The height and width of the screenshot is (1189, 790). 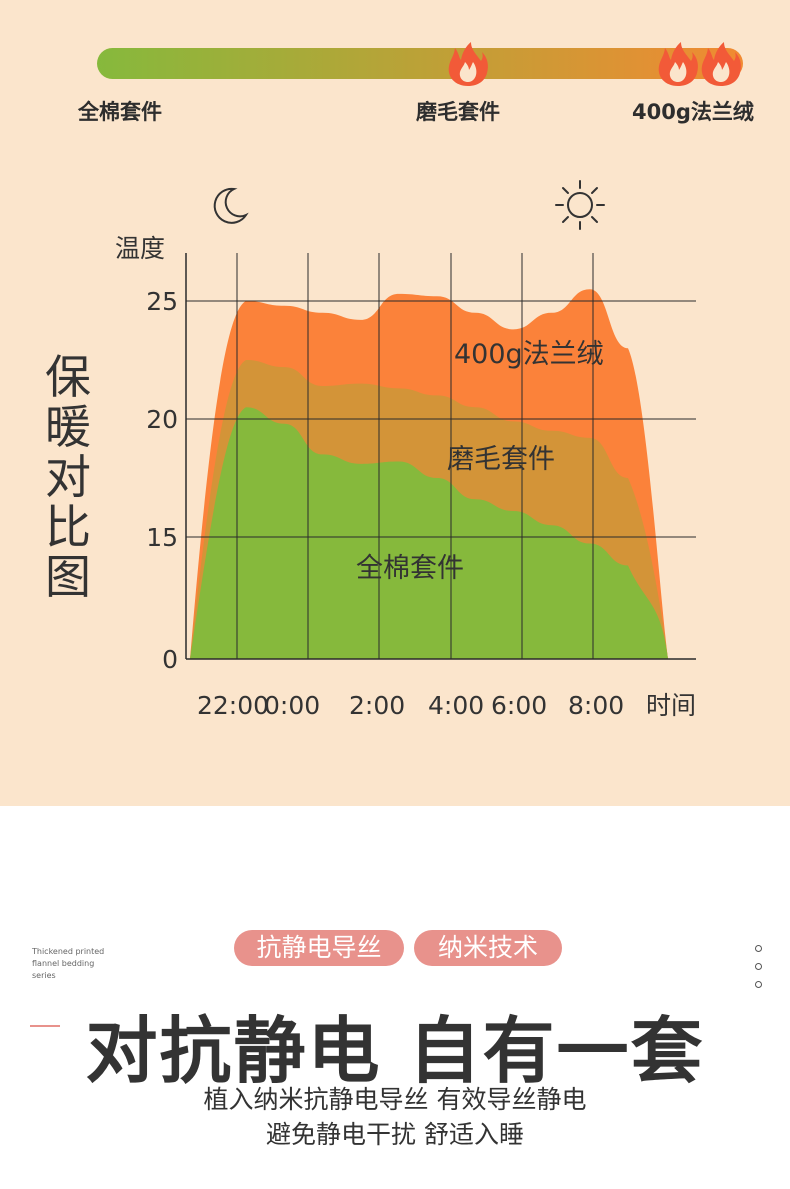 I want to click on x-tick-label: 8:00, so click(x=596, y=705).